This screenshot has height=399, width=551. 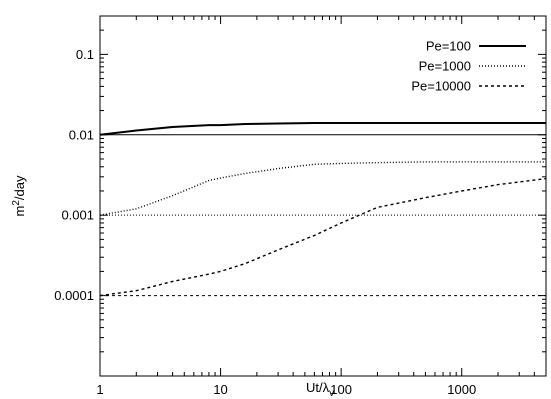 What do you see at coordinates (341, 389) in the screenshot?
I see `x-tick-label: 100` at bounding box center [341, 389].